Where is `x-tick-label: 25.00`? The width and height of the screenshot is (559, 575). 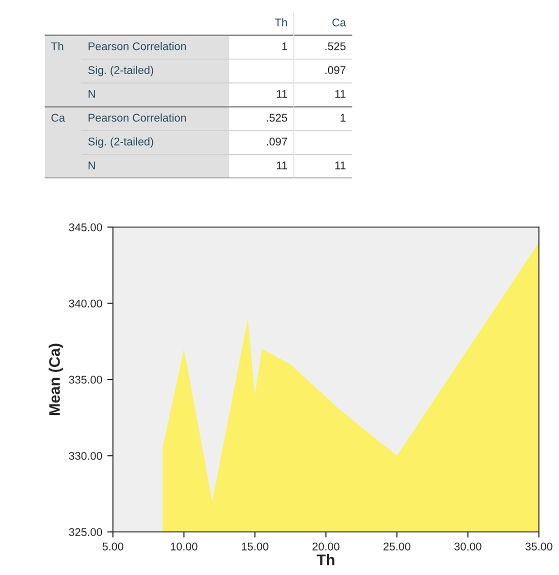
x-tick-label: 25.00 is located at coordinates (397, 546).